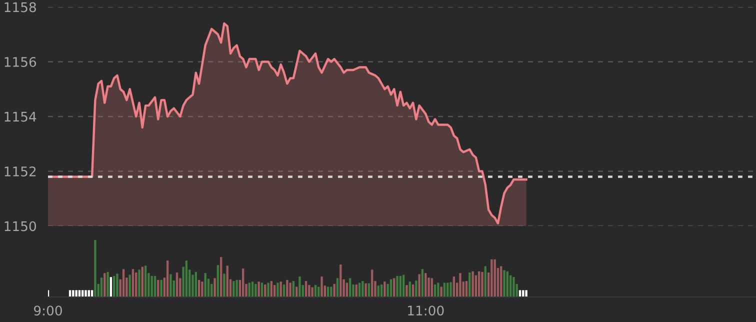 The width and height of the screenshot is (756, 322). I want to click on y-tick-label: 1156, so click(20, 61).